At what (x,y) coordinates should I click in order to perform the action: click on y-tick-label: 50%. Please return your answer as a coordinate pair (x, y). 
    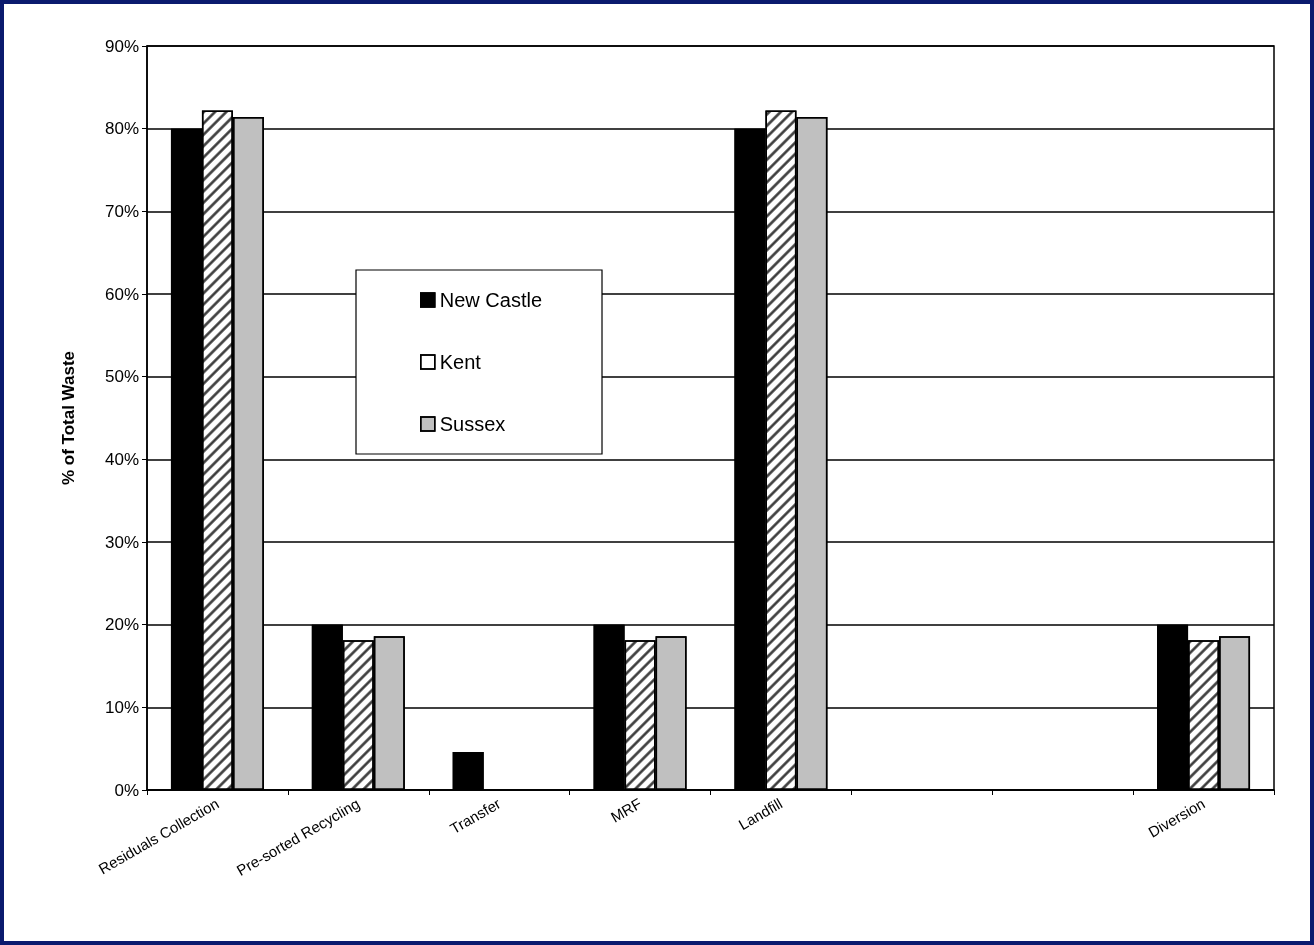
    Looking at the image, I should click on (121, 377).